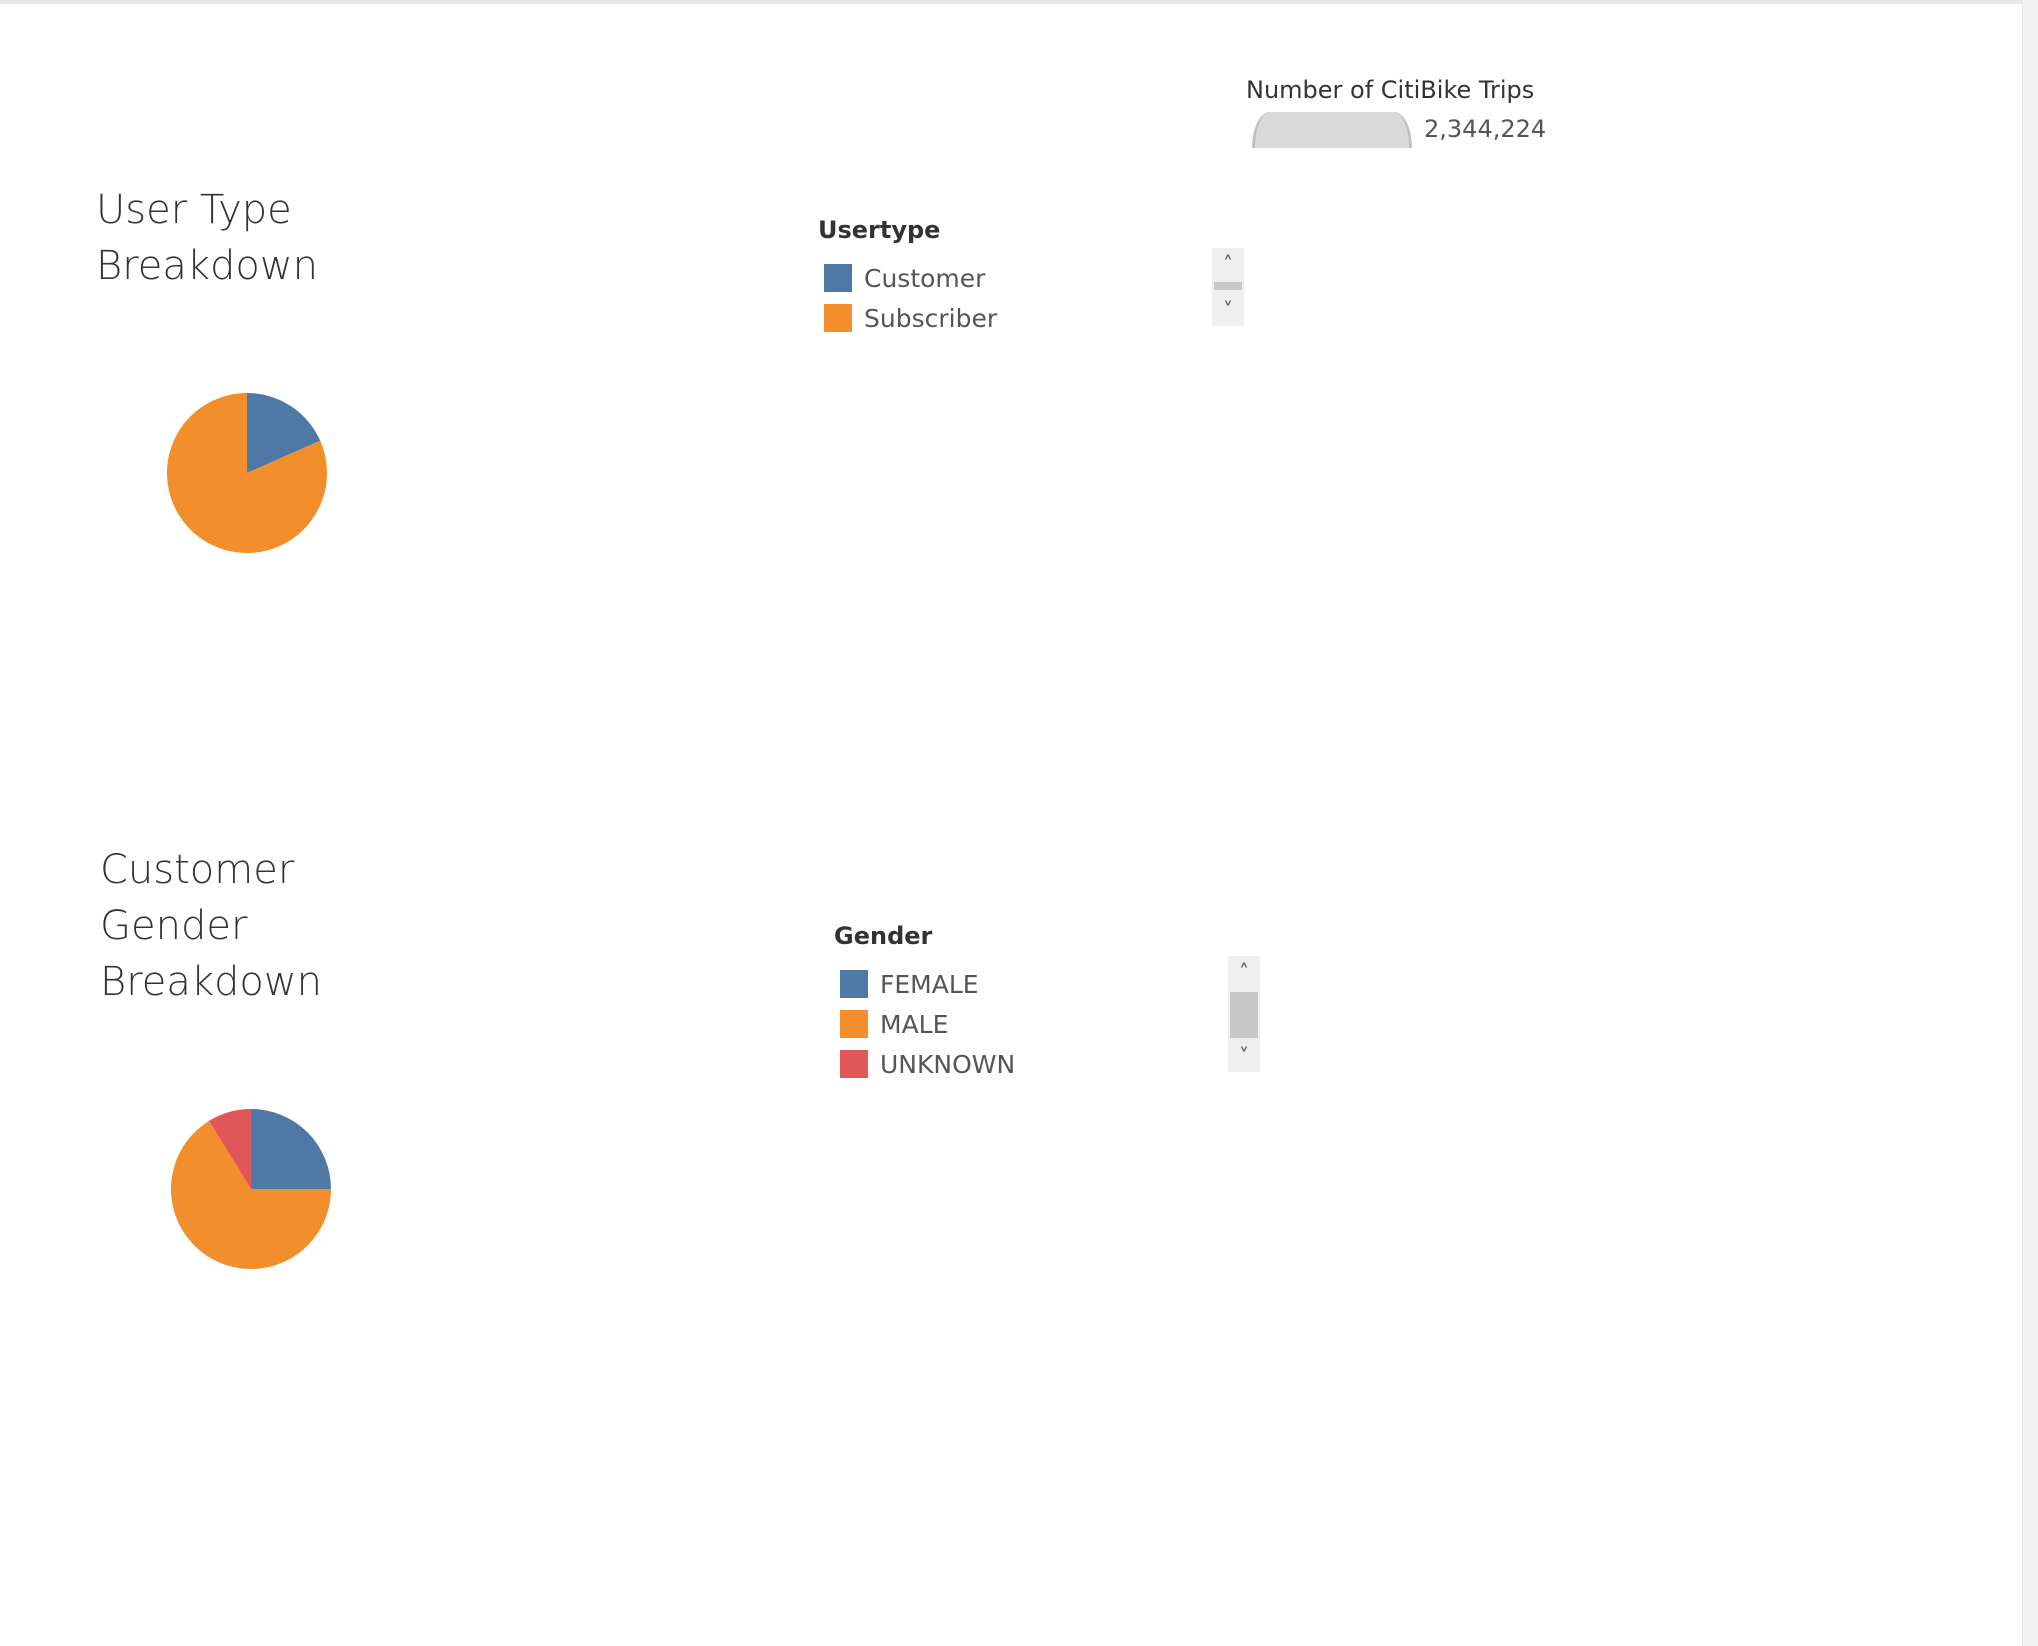 This screenshot has height=1646, width=2038. What do you see at coordinates (207, 266) in the screenshot?
I see `user-type-title-line2: Breakdown` at bounding box center [207, 266].